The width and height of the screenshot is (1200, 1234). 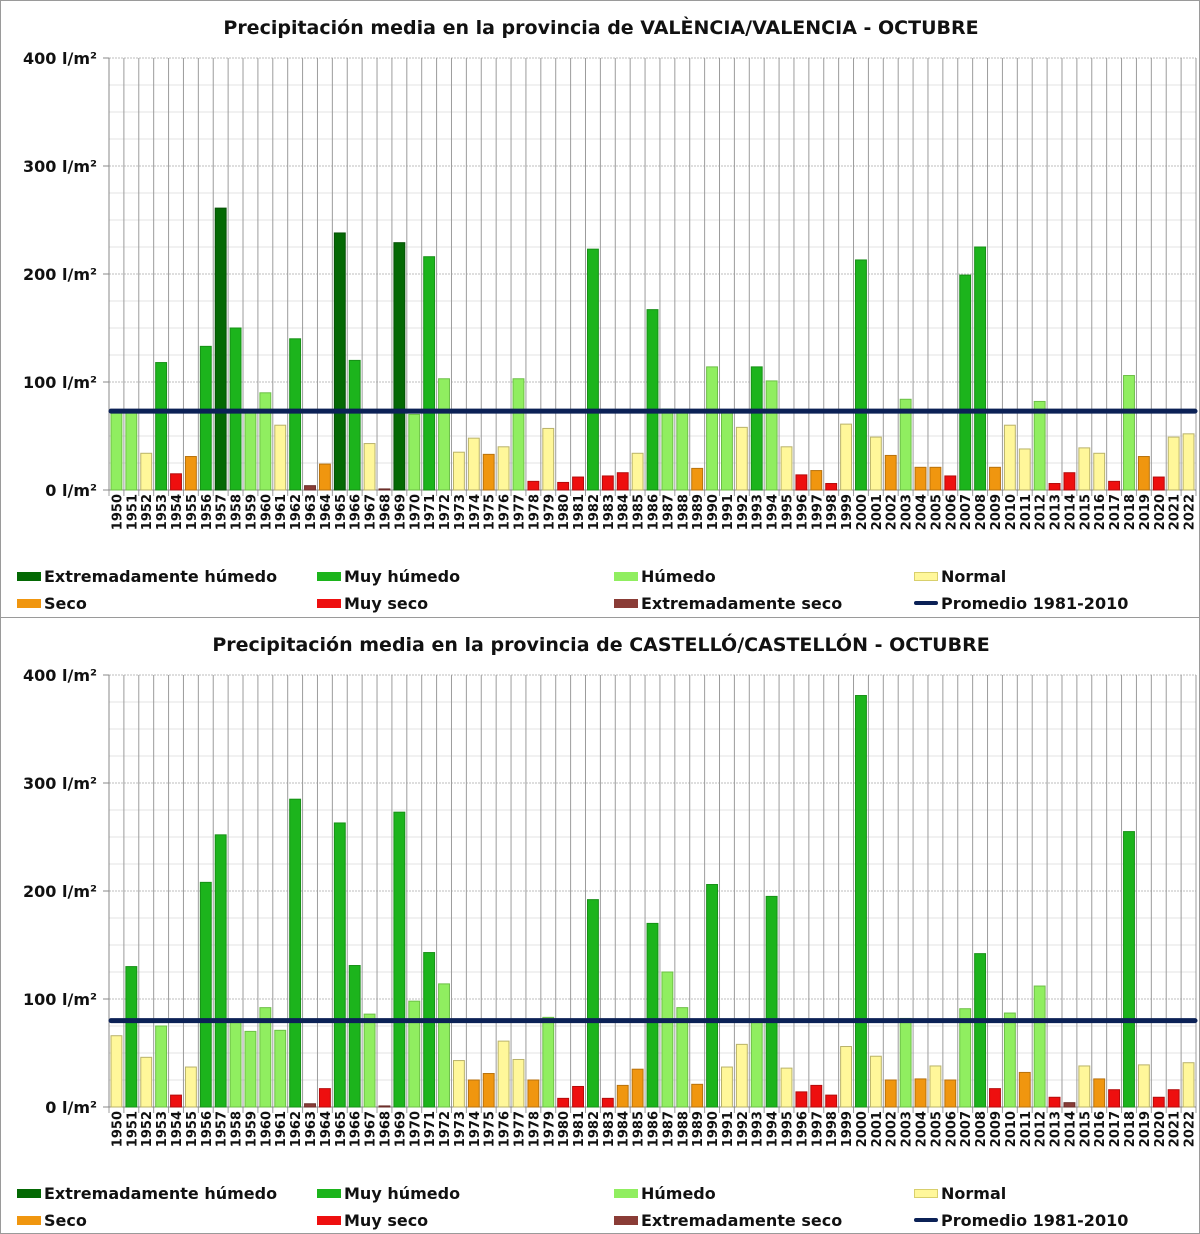 I want to click on bar-1978, so click(x=533, y=1093).